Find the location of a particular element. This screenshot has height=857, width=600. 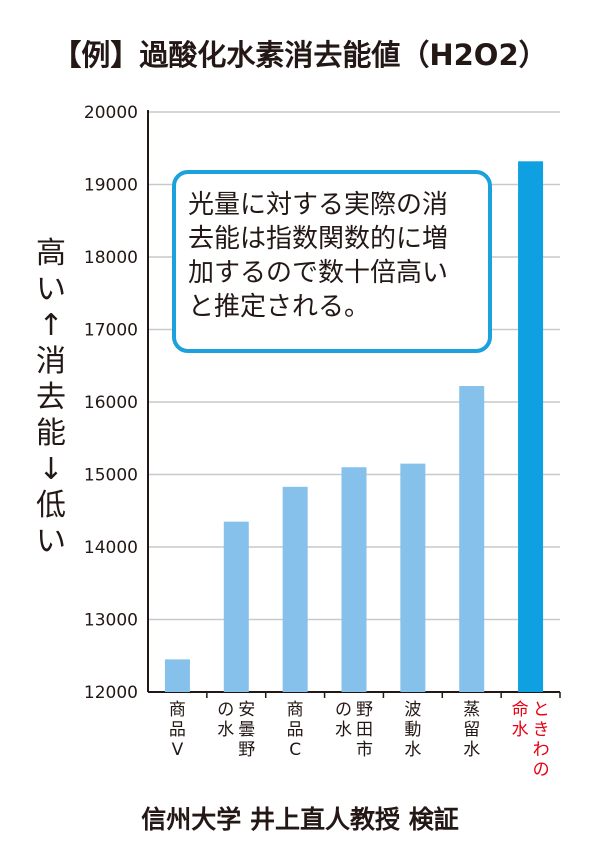

y-axis-label-line: 高い is located at coordinates (51, 271).